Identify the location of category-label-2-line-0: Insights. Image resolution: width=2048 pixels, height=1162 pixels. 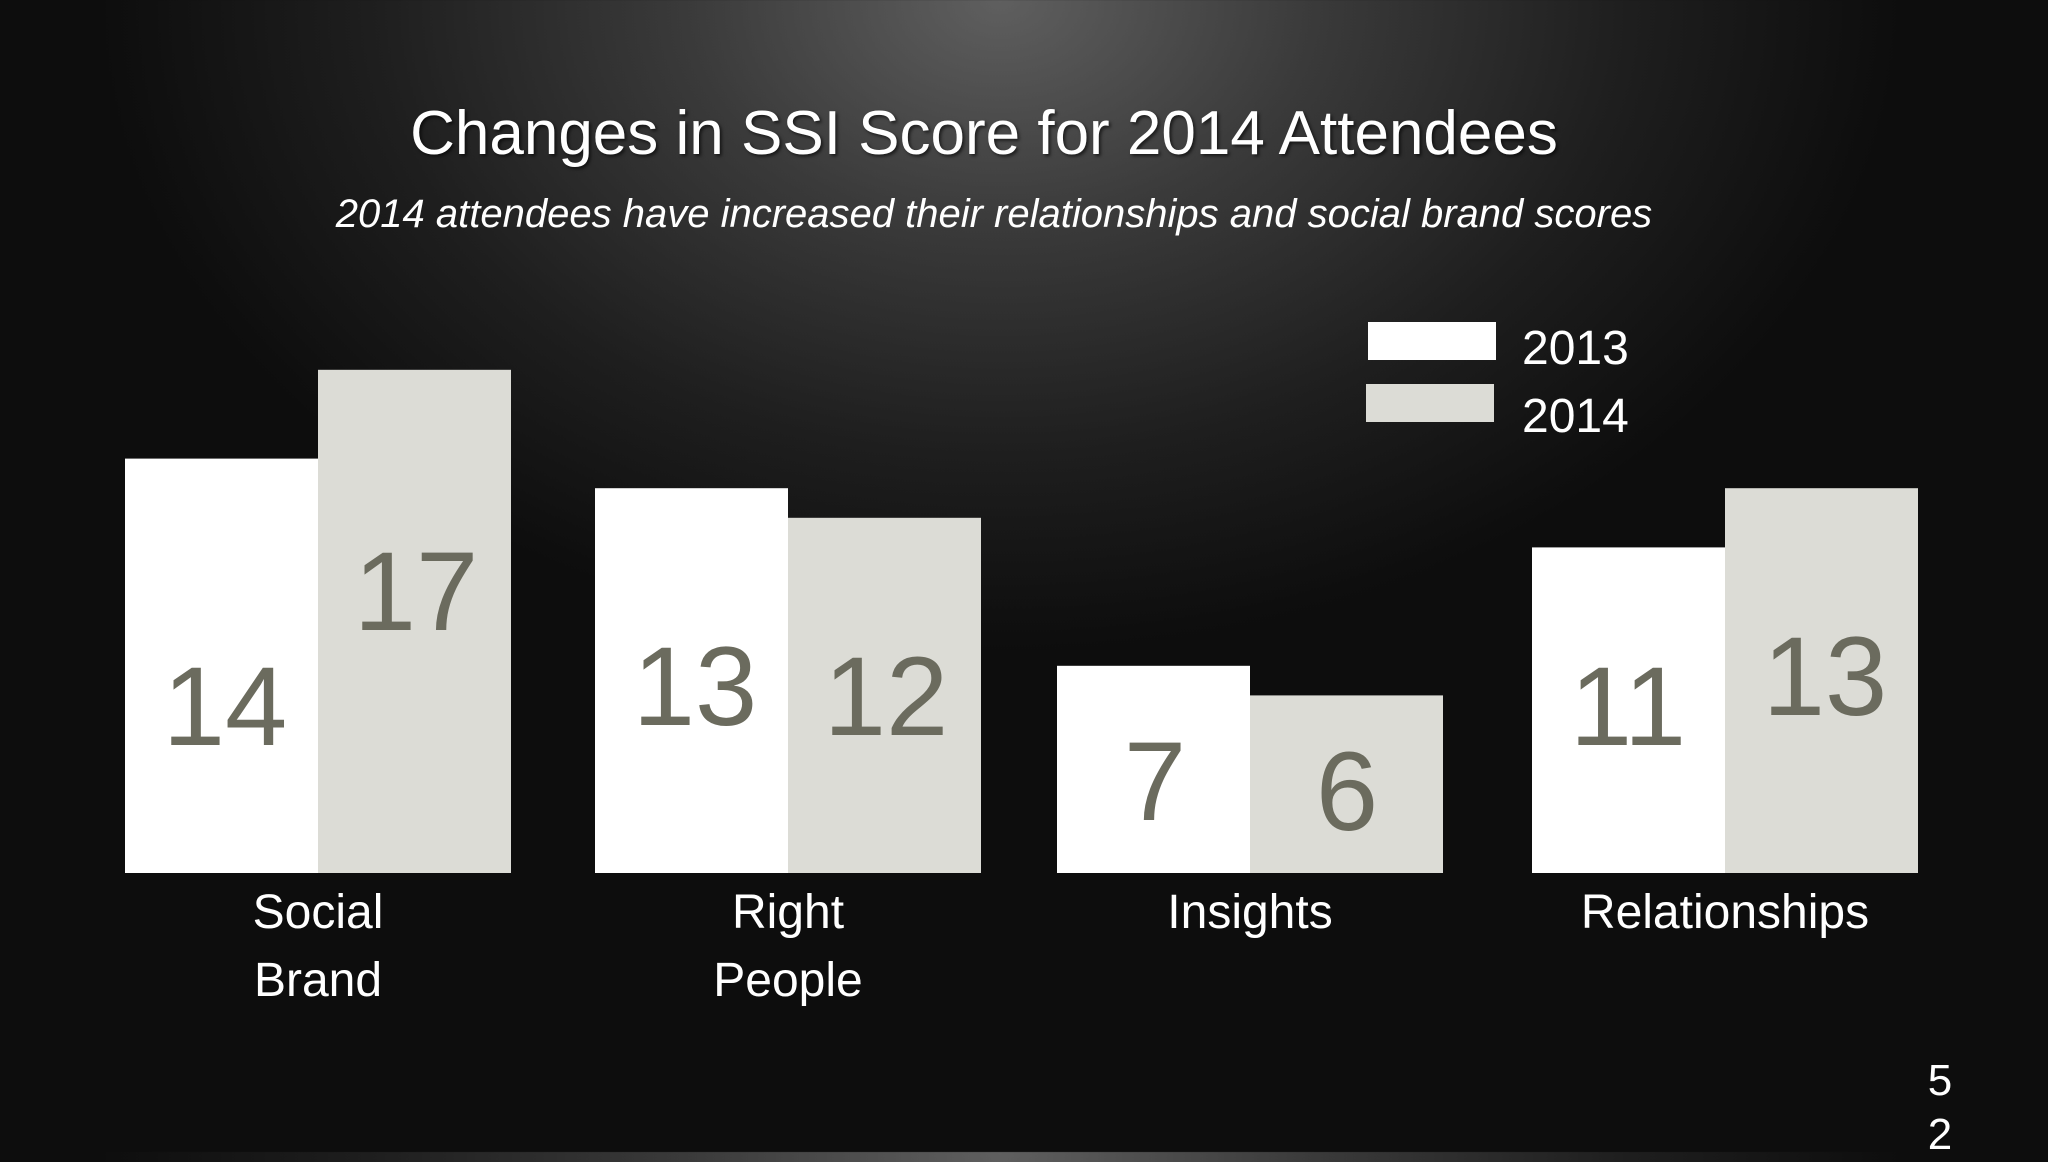
(1249, 912).